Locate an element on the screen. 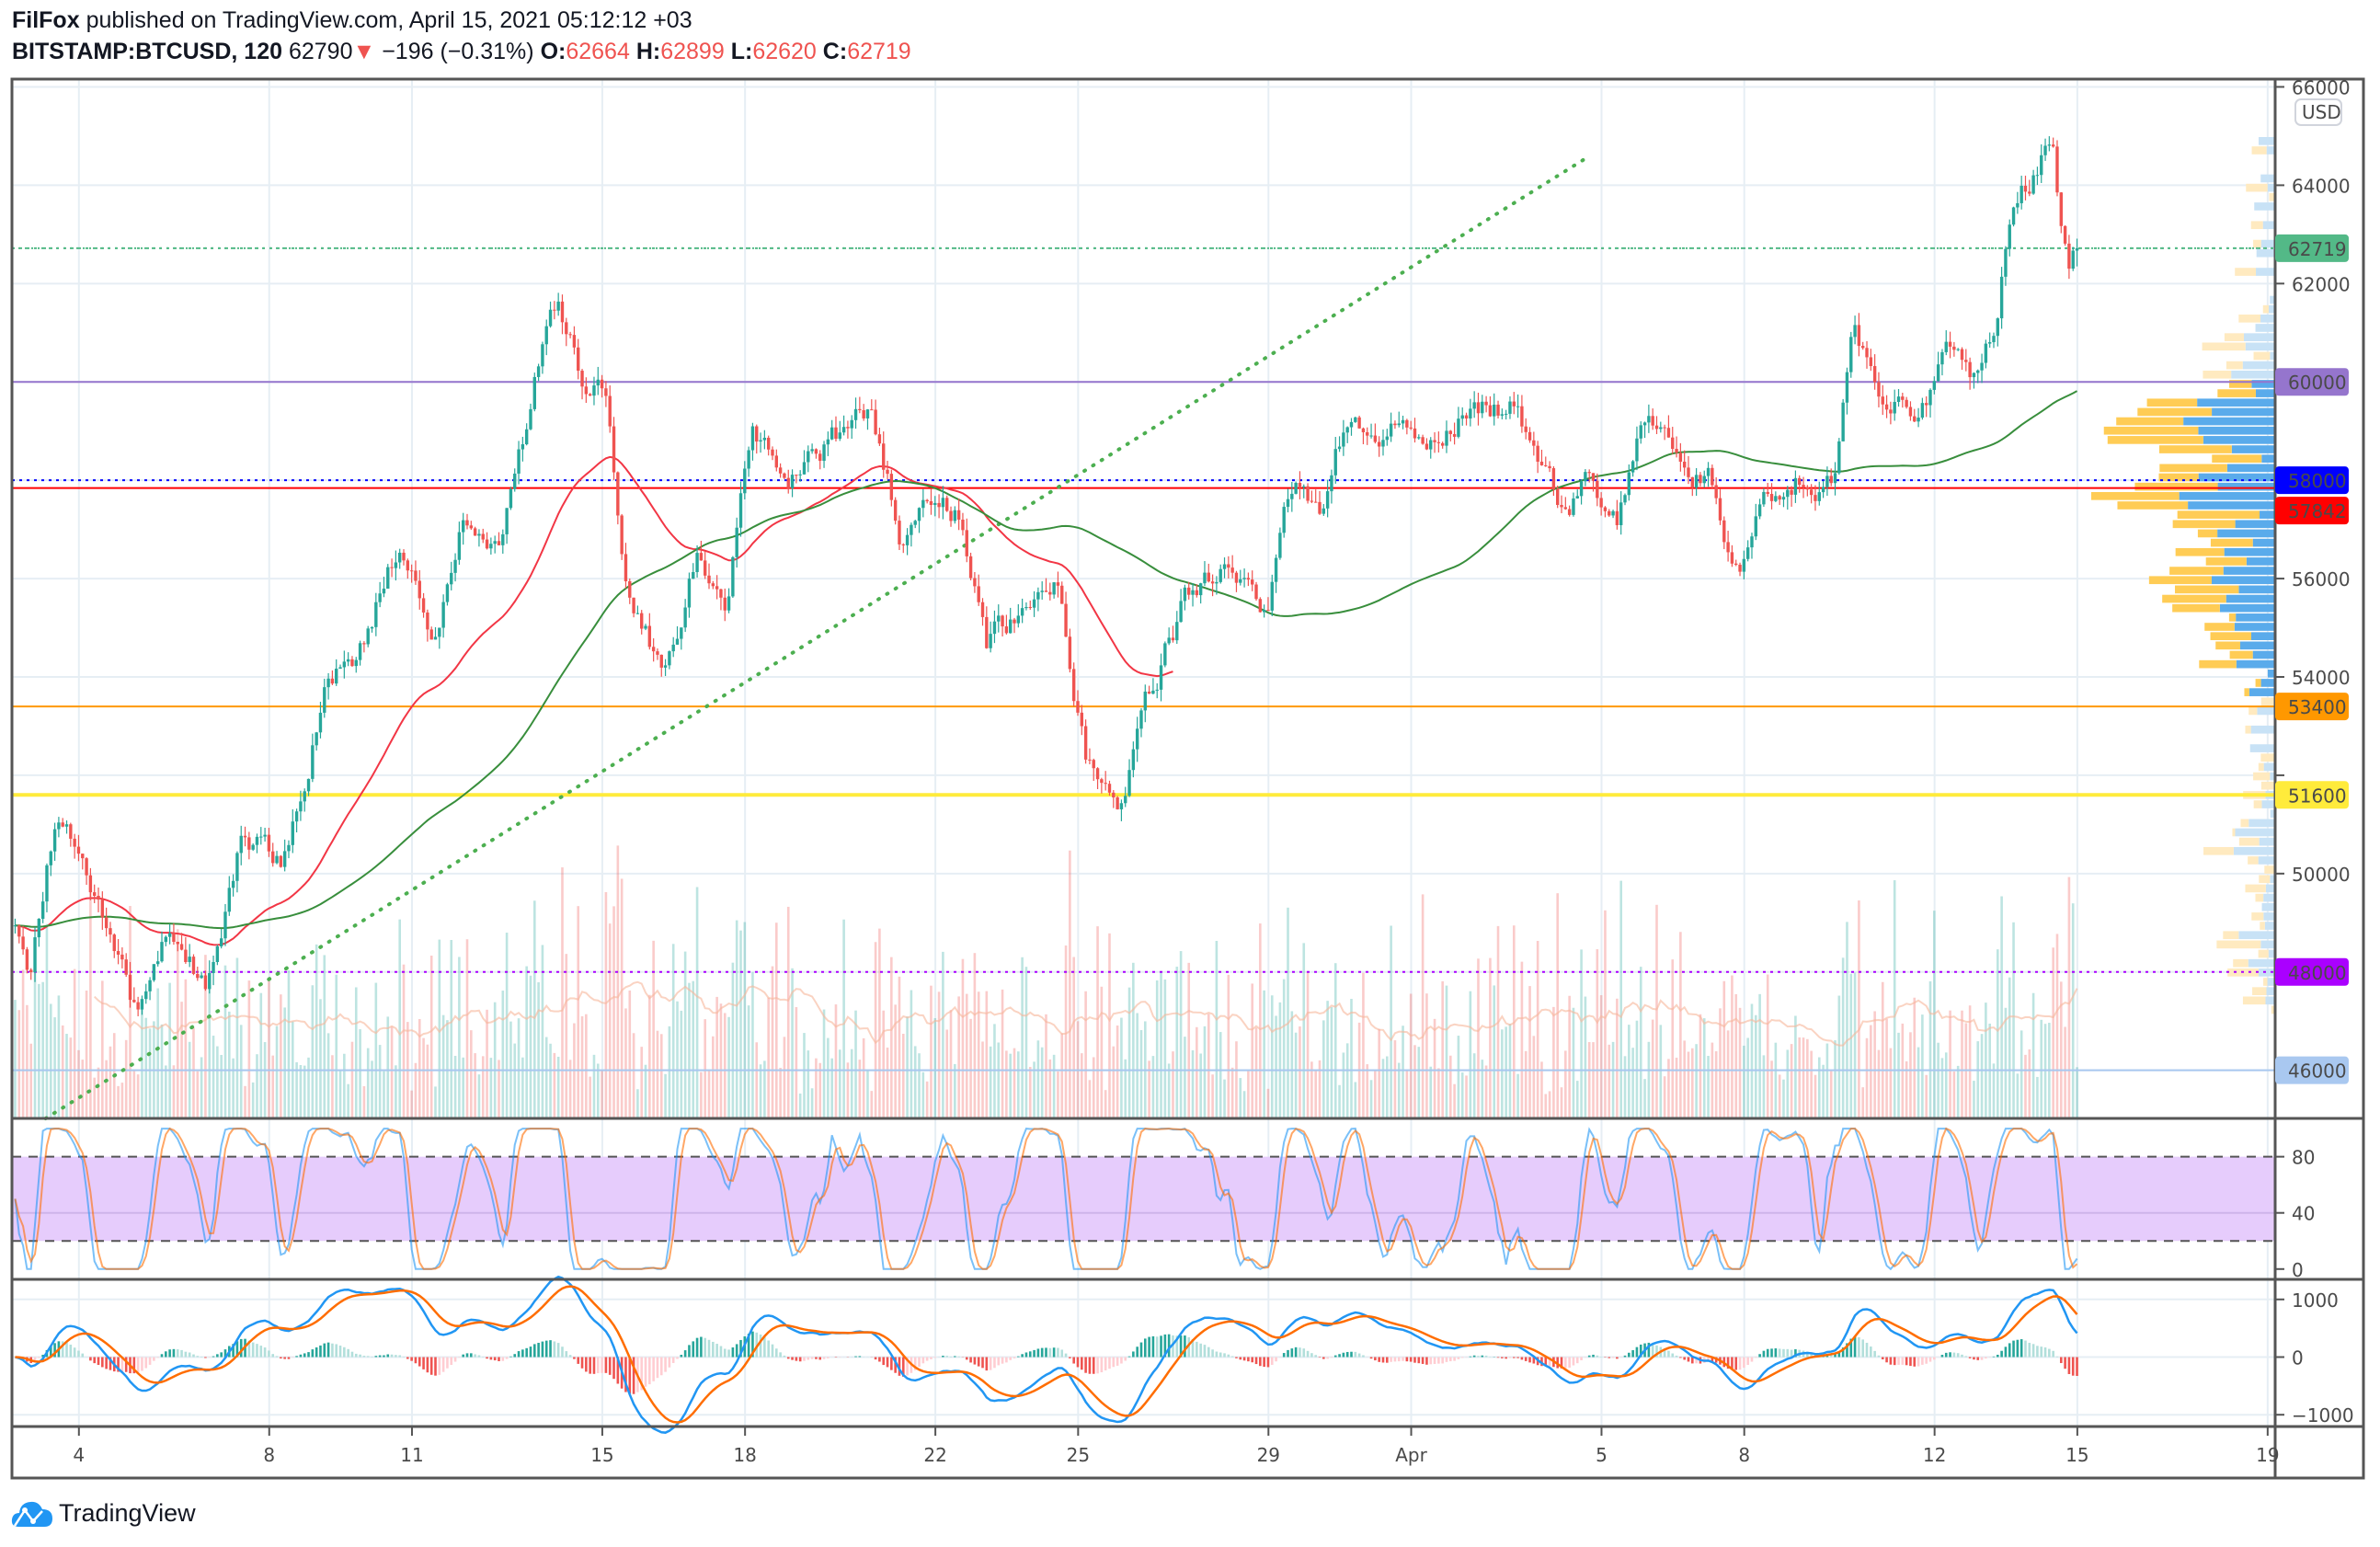  currency-button is located at coordinates (2318, 112).